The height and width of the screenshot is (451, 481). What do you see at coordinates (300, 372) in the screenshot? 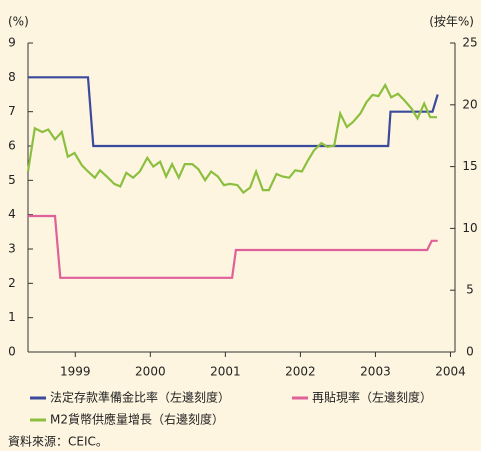
I see `x-tick-label: 2002` at bounding box center [300, 372].